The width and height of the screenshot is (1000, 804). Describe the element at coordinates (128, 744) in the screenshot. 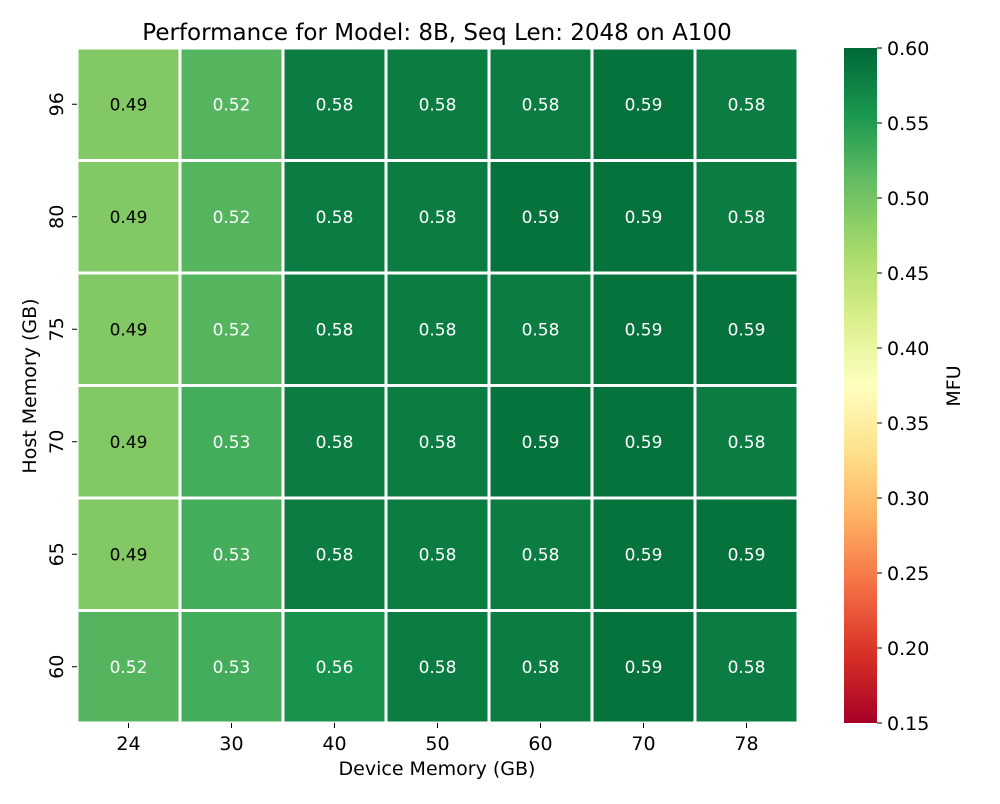

I see `x-tick-label: 24` at that location.